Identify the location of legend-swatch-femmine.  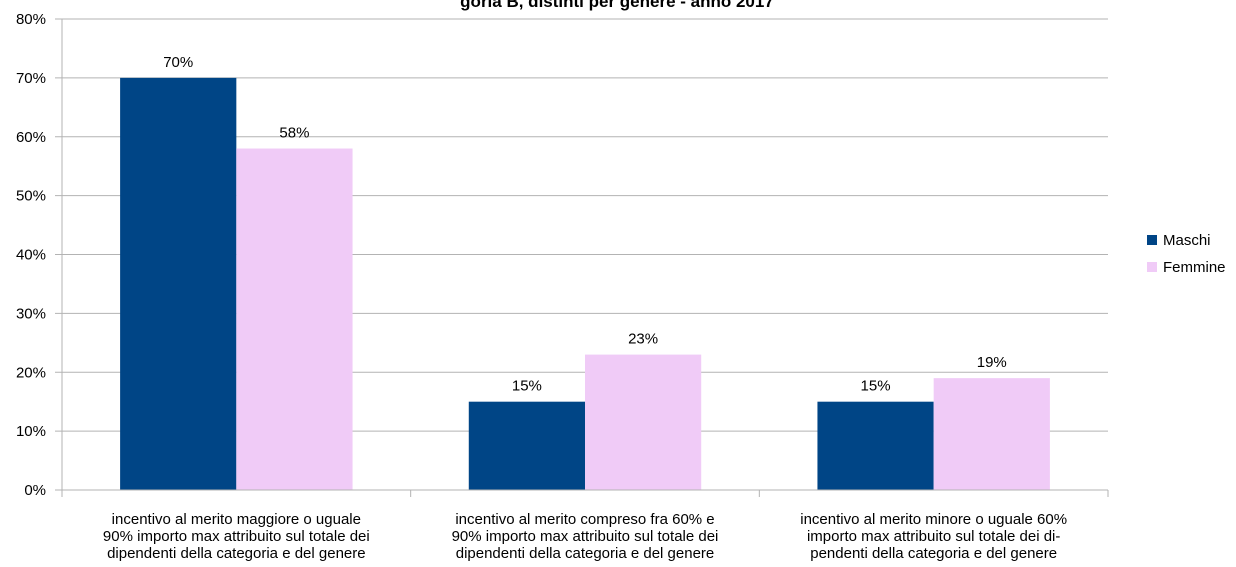
(1152, 267).